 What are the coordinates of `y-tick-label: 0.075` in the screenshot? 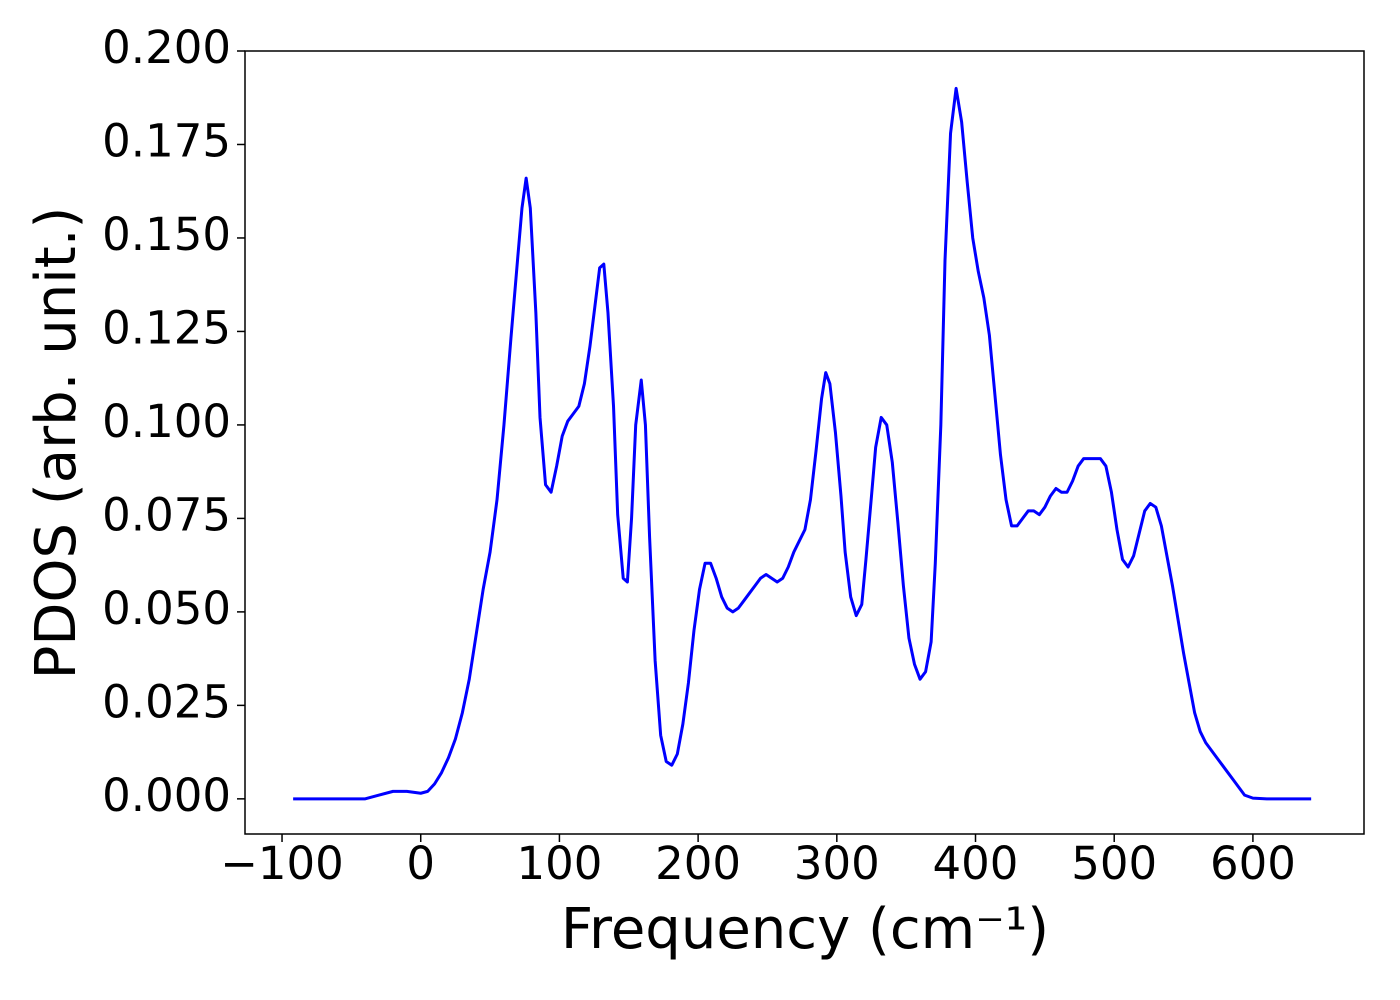 It's located at (166, 514).